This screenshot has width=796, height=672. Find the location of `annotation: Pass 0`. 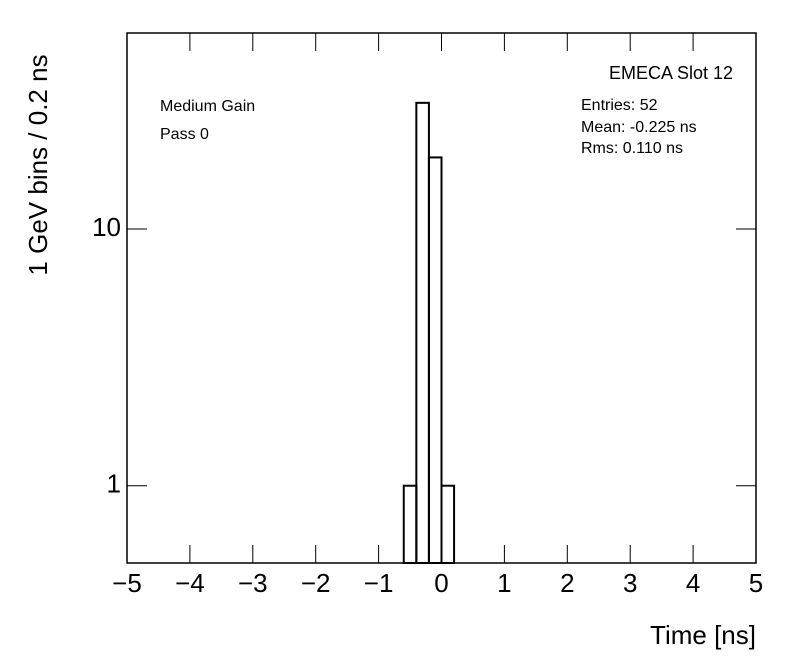

annotation: Pass 0 is located at coordinates (184, 134).